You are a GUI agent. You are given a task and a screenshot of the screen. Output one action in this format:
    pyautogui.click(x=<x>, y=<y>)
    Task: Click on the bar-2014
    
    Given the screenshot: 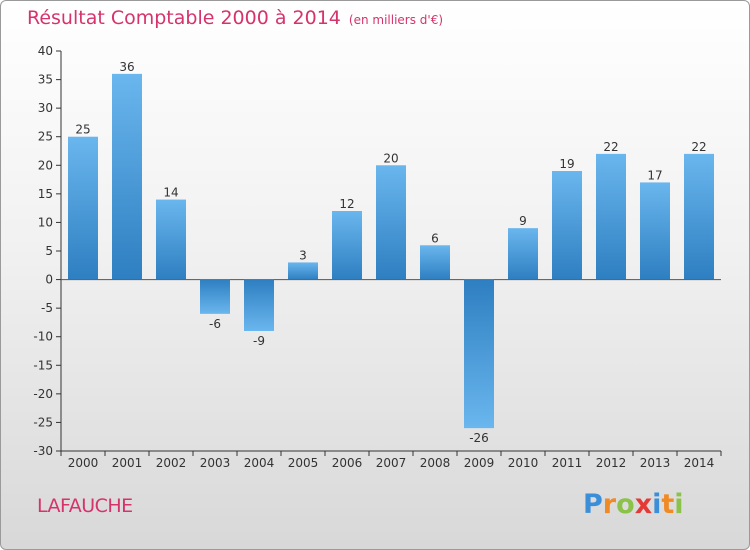 What is the action you would take?
    pyautogui.click(x=699, y=216)
    